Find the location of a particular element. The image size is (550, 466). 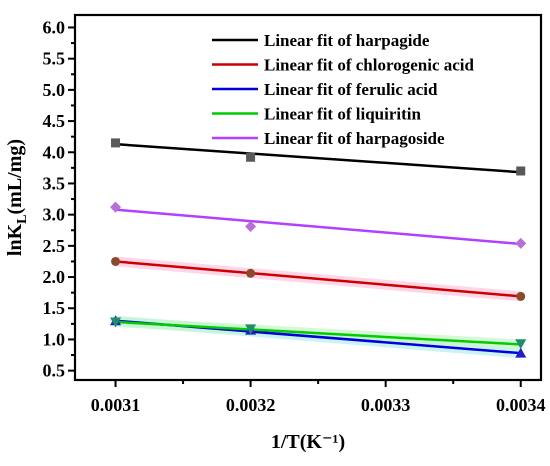

y-tick-label: 6.0 is located at coordinates (54, 27).